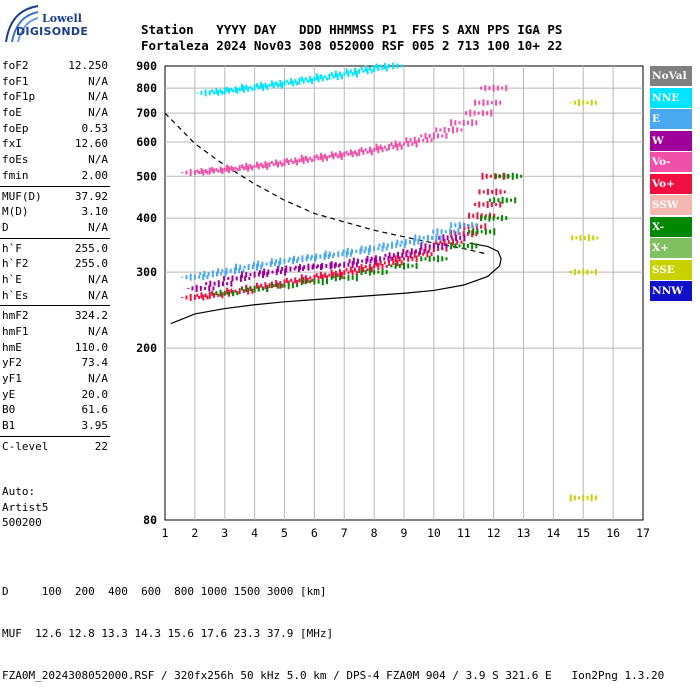 The image size is (700, 697). Describe the element at coordinates (101, 446) in the screenshot. I see `param-value: 22` at that location.